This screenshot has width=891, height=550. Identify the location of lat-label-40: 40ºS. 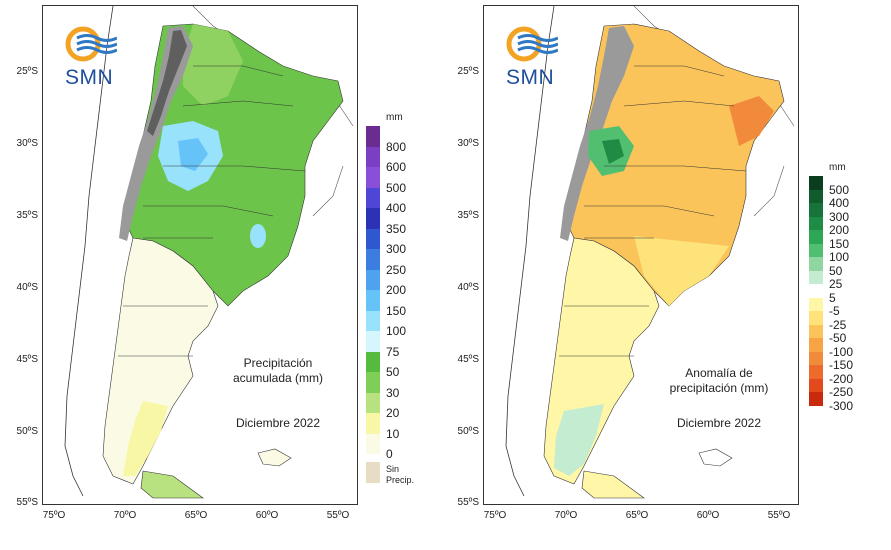
(27, 287).